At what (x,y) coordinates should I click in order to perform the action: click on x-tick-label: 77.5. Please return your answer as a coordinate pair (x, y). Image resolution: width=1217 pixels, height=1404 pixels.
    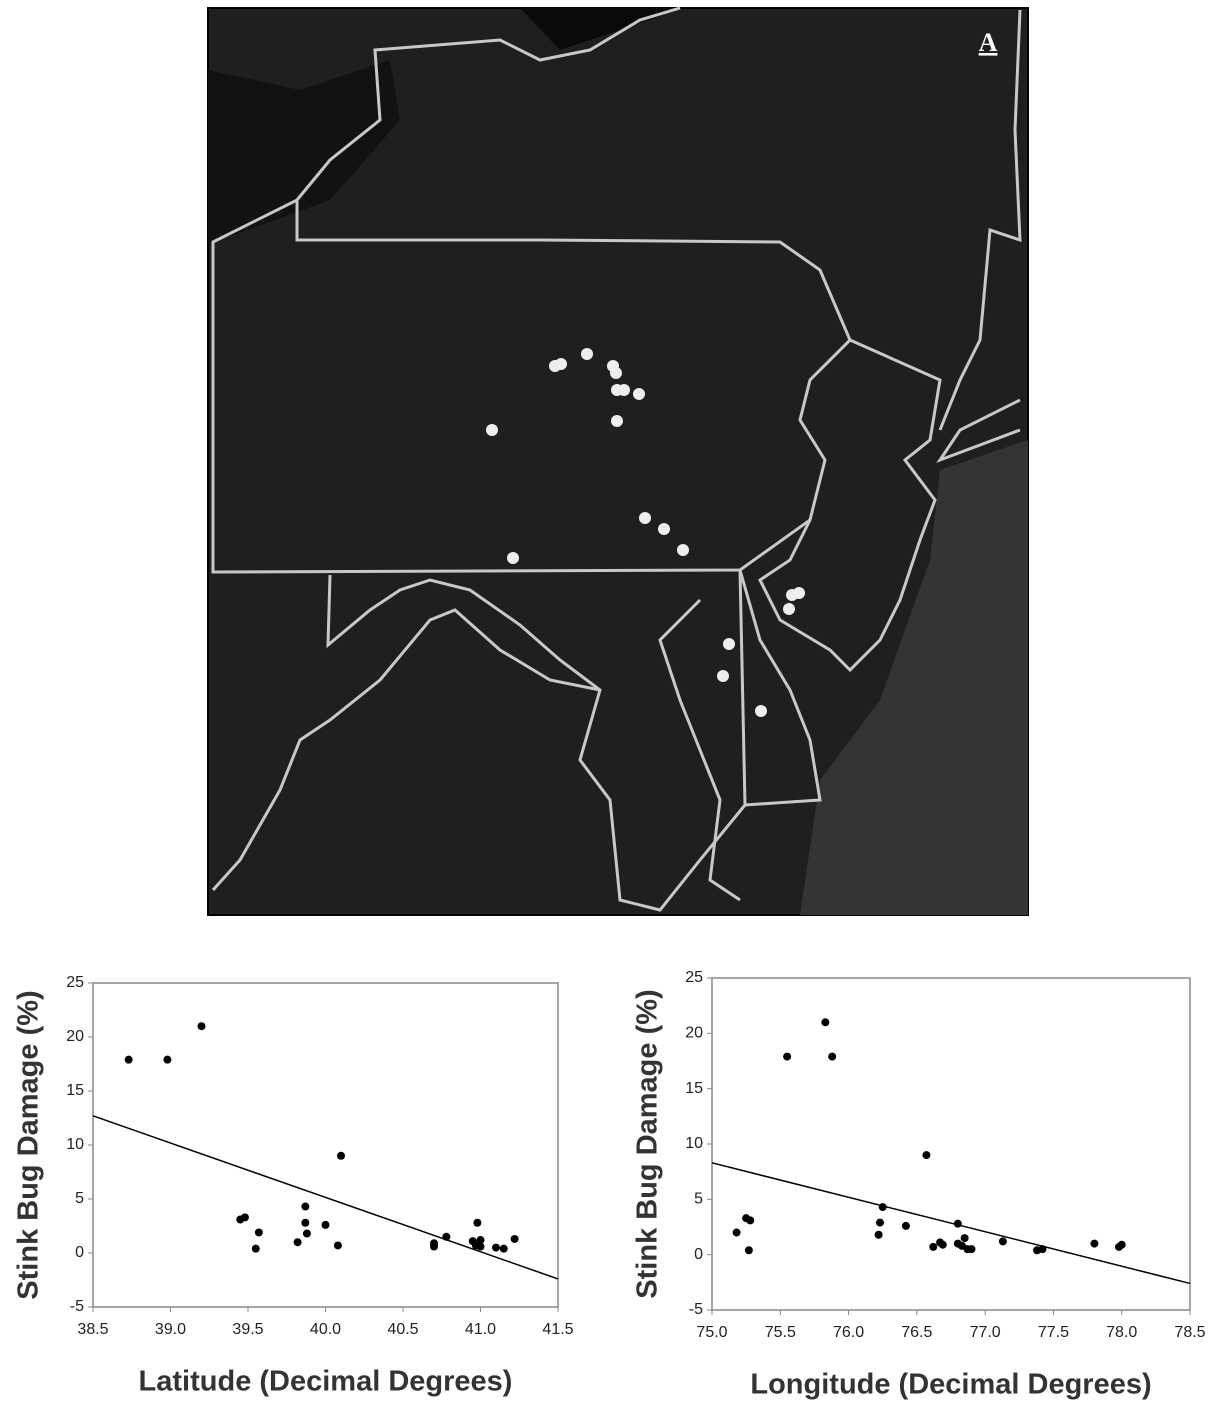
    Looking at the image, I should click on (1053, 1332).